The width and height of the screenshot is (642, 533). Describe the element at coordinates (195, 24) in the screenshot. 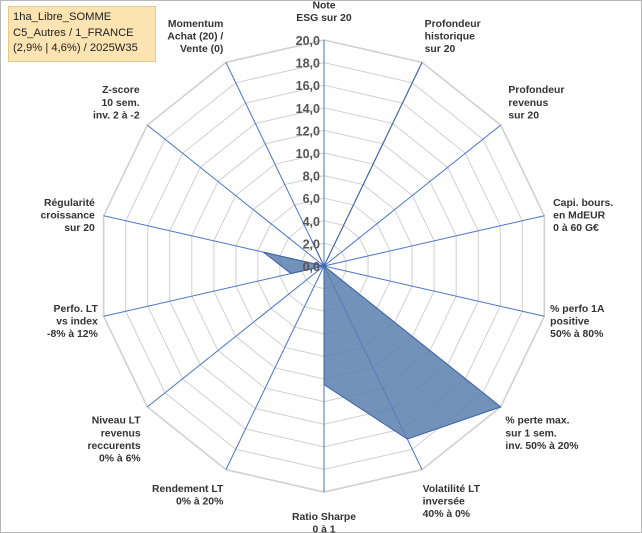

I see `axis-label-line: Momentum` at that location.